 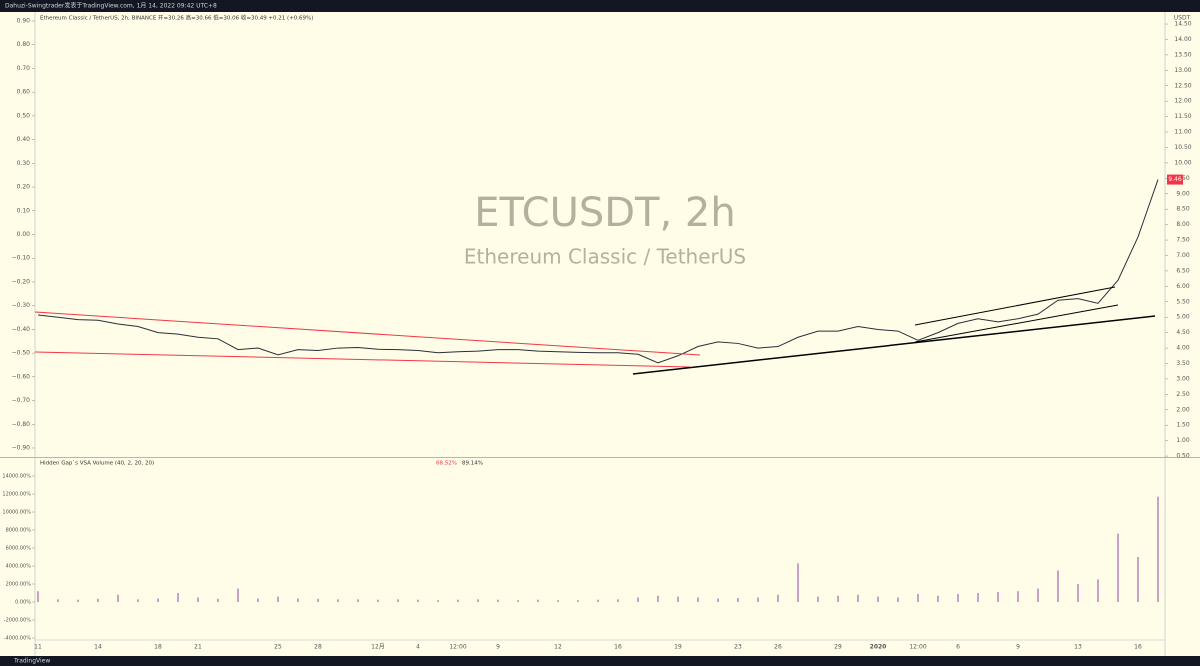 I want to click on y2-tick-label: 0.80, so click(x=24, y=44).